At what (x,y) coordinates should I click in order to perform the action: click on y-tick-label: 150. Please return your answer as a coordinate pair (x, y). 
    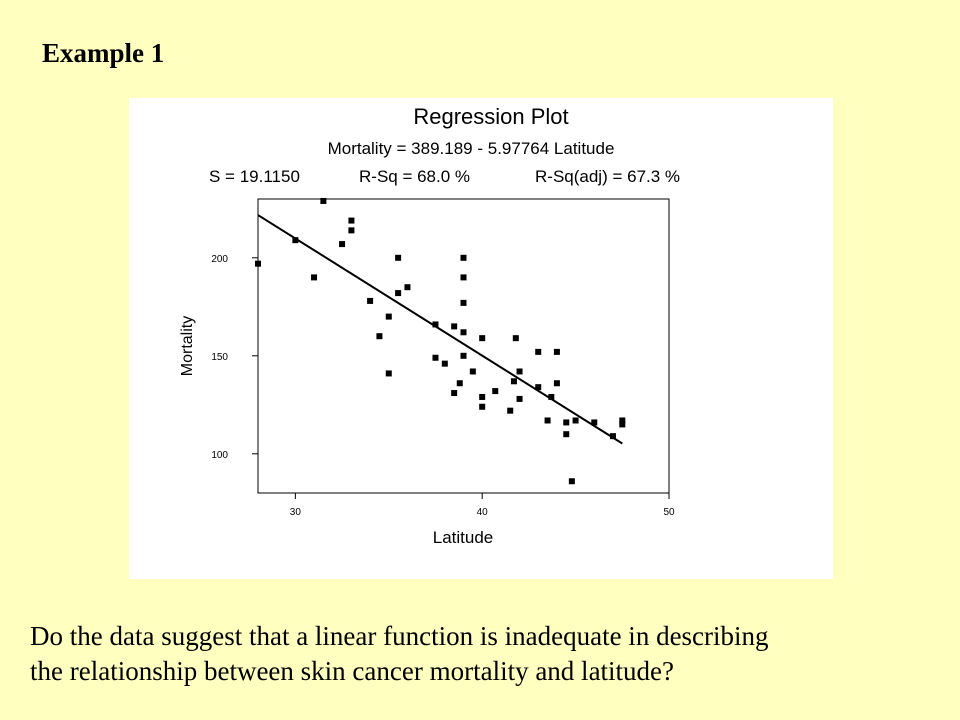
    Looking at the image, I should click on (219, 357).